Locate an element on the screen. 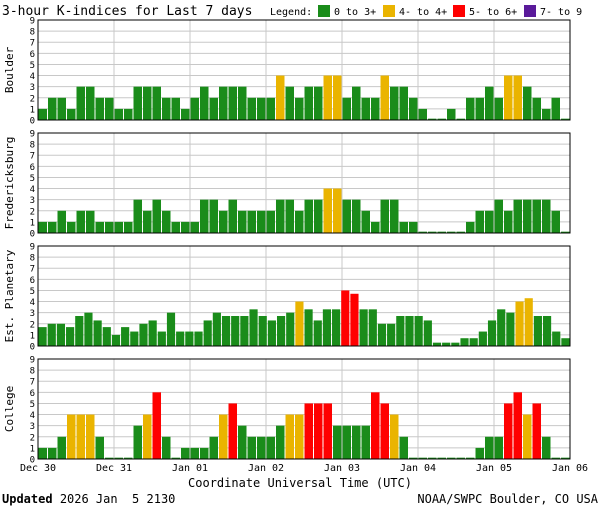 This screenshot has height=510, width=600. ytick-college-7: 7 is located at coordinates (32, 383).